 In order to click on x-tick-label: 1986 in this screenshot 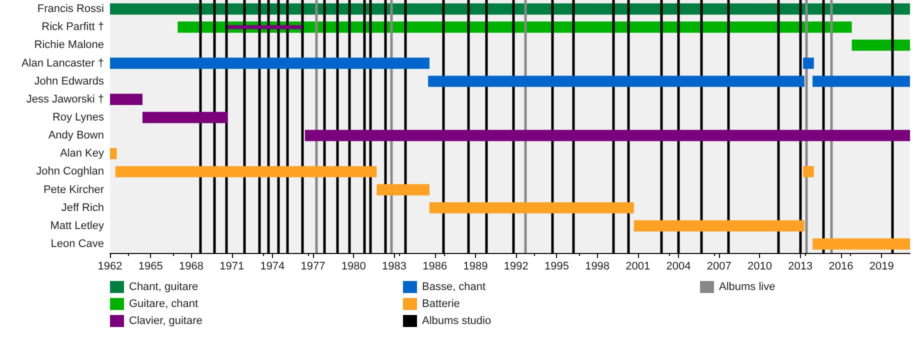, I will do `click(435, 266)`.